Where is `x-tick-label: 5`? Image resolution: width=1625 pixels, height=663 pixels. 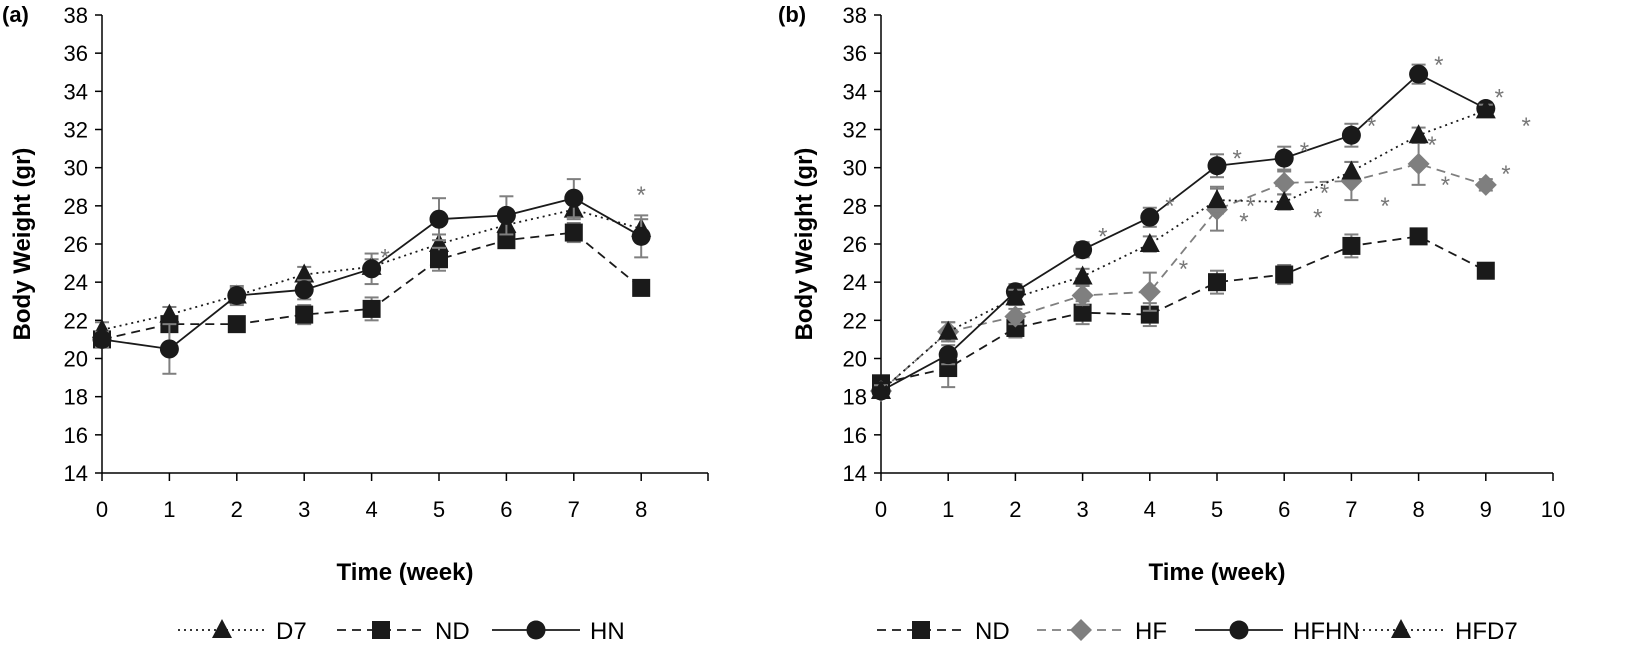
x-tick-label: 5 is located at coordinates (439, 509).